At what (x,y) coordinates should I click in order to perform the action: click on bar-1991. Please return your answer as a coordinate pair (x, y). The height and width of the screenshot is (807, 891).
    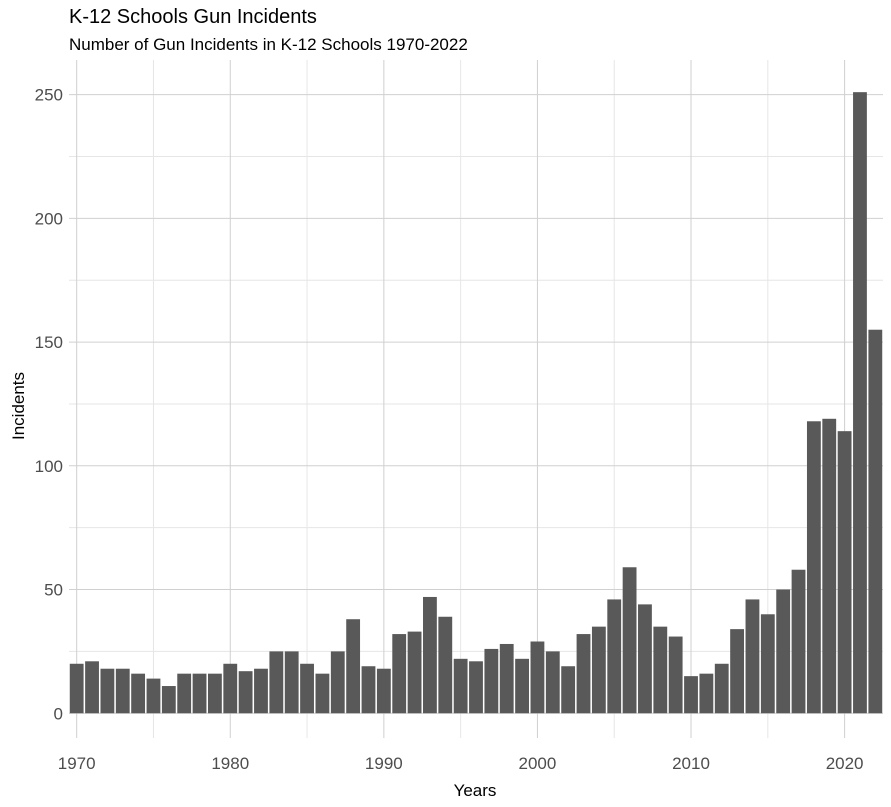
    Looking at the image, I should click on (399, 674).